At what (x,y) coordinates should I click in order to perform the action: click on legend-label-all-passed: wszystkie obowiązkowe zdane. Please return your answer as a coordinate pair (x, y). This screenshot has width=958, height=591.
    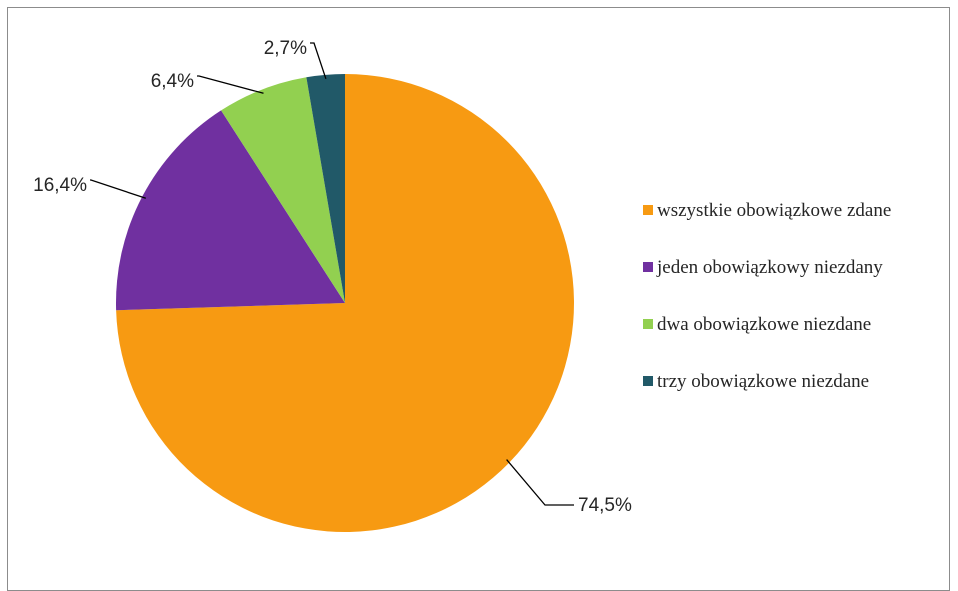
    Looking at the image, I should click on (774, 210).